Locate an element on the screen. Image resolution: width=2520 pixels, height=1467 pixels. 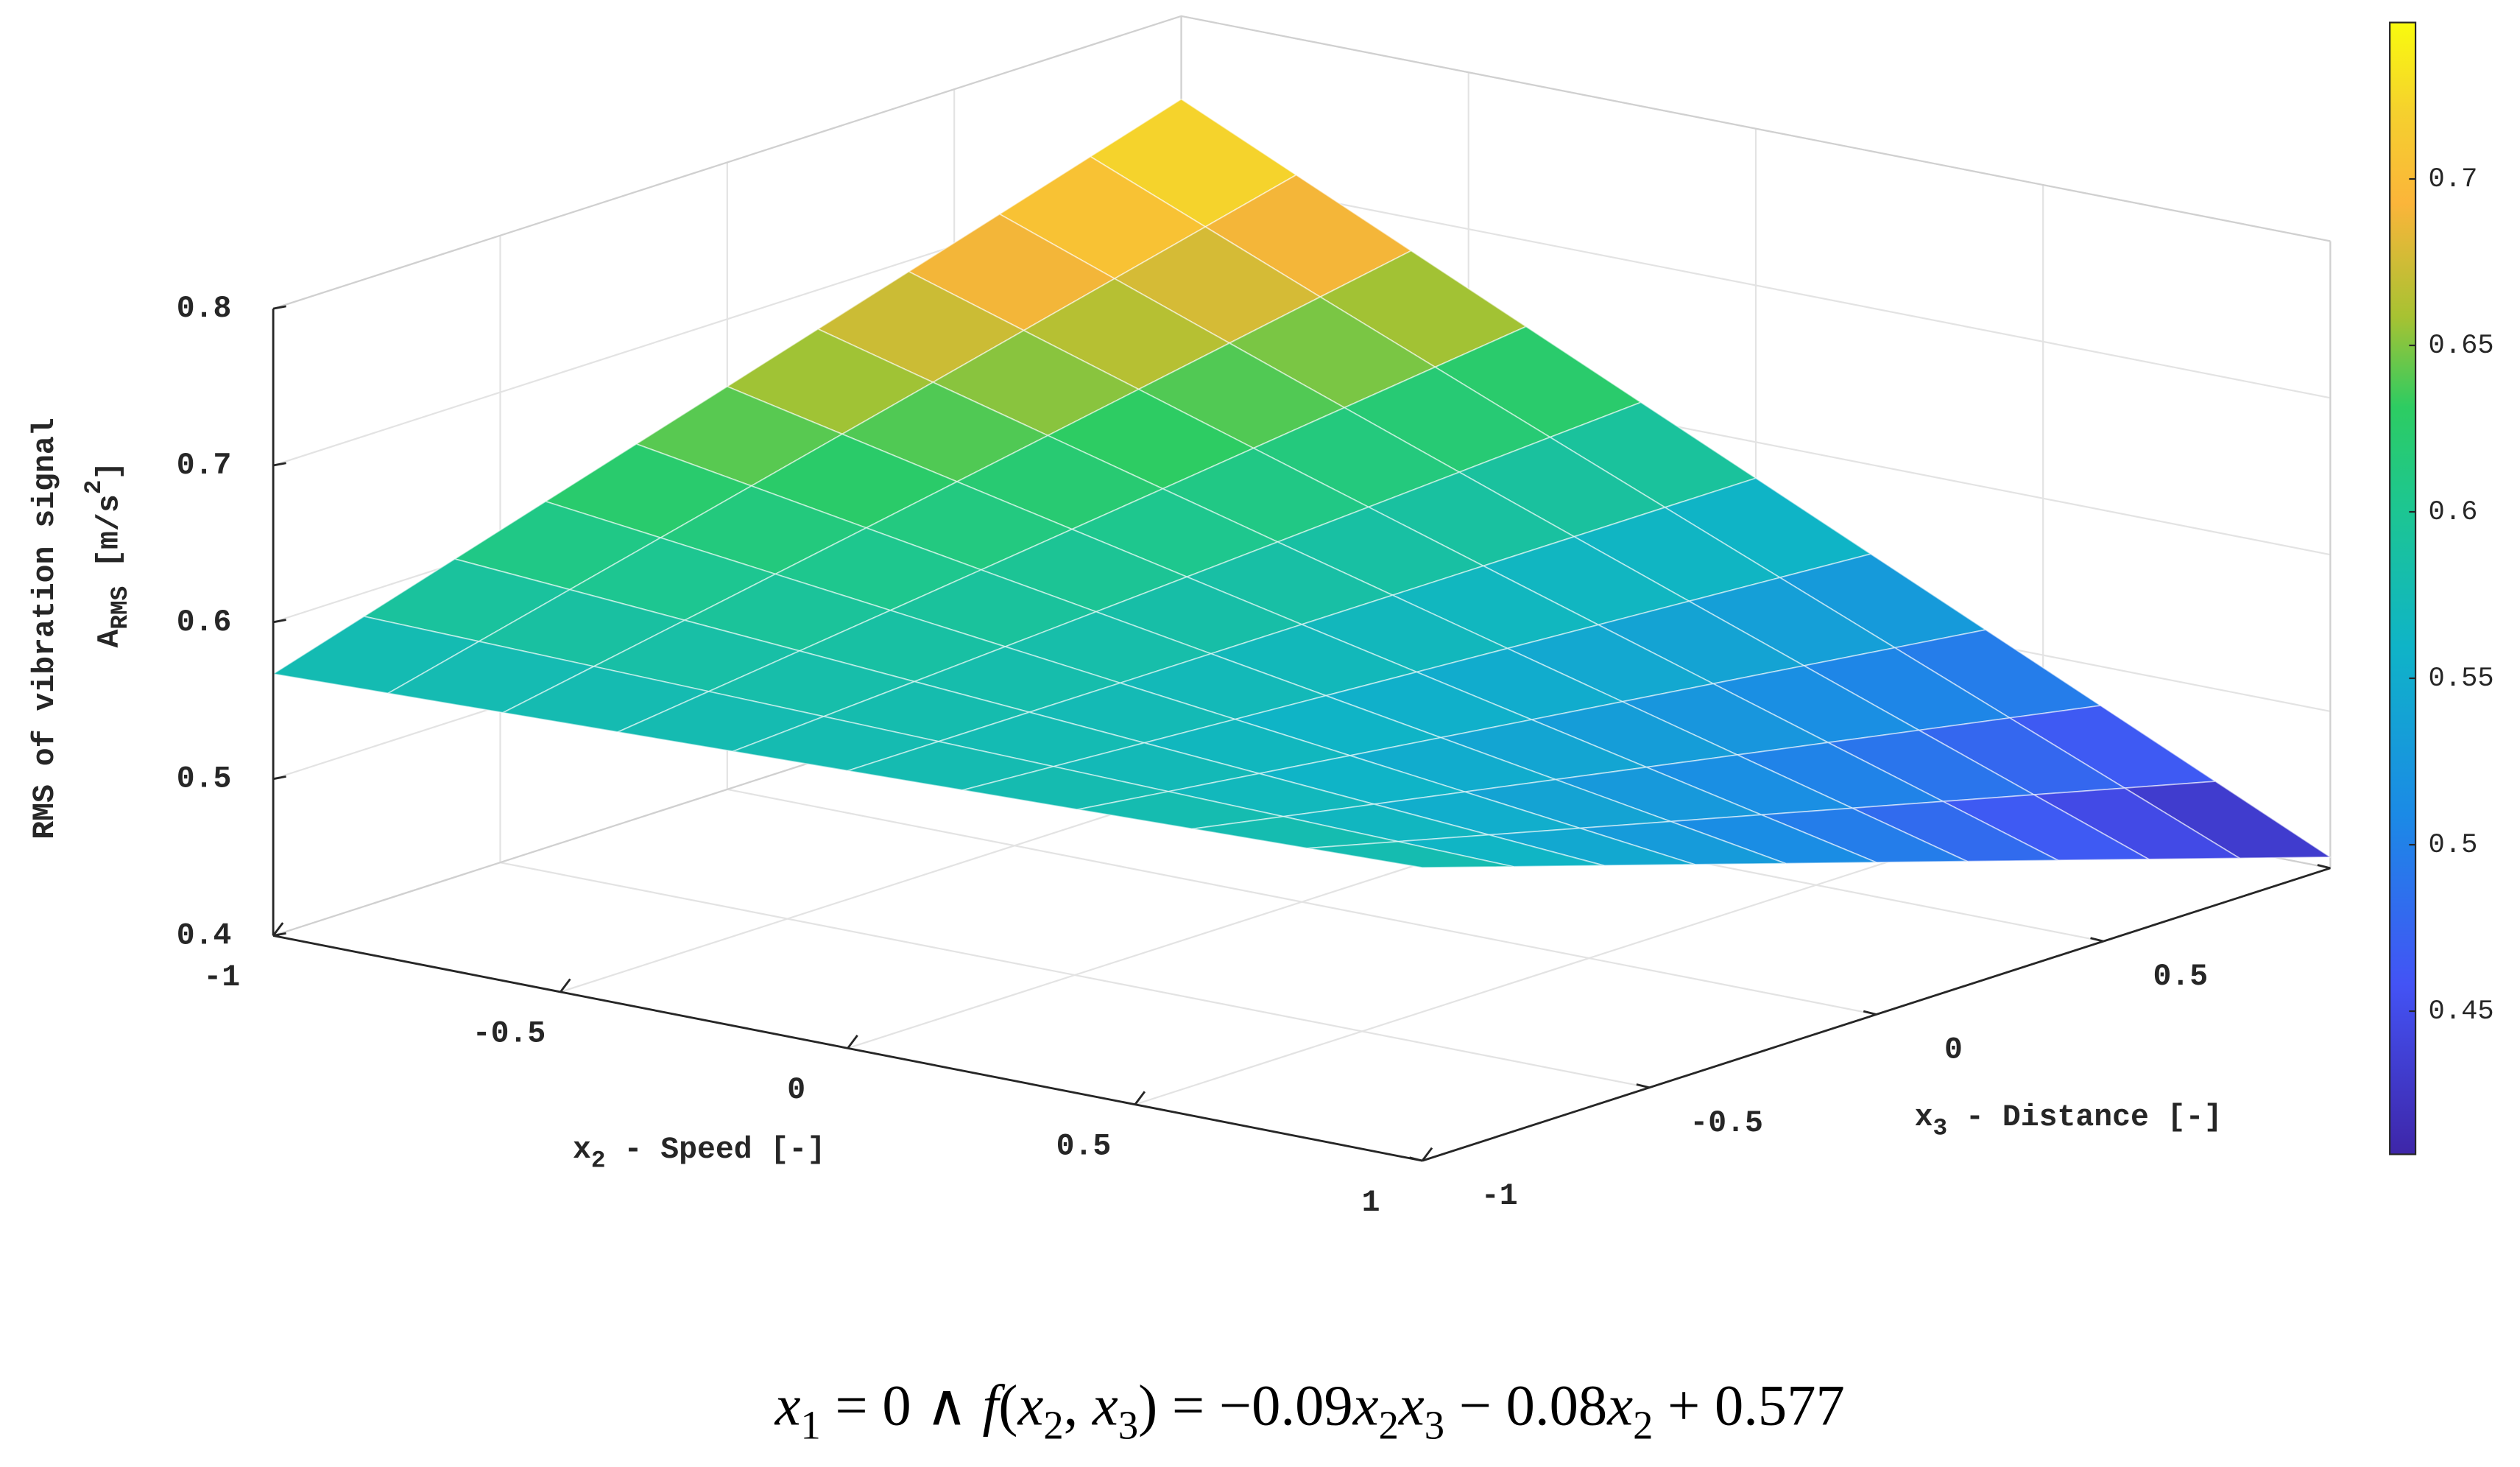
colorbar-tick-label: 0.55 is located at coordinates (2461, 679).